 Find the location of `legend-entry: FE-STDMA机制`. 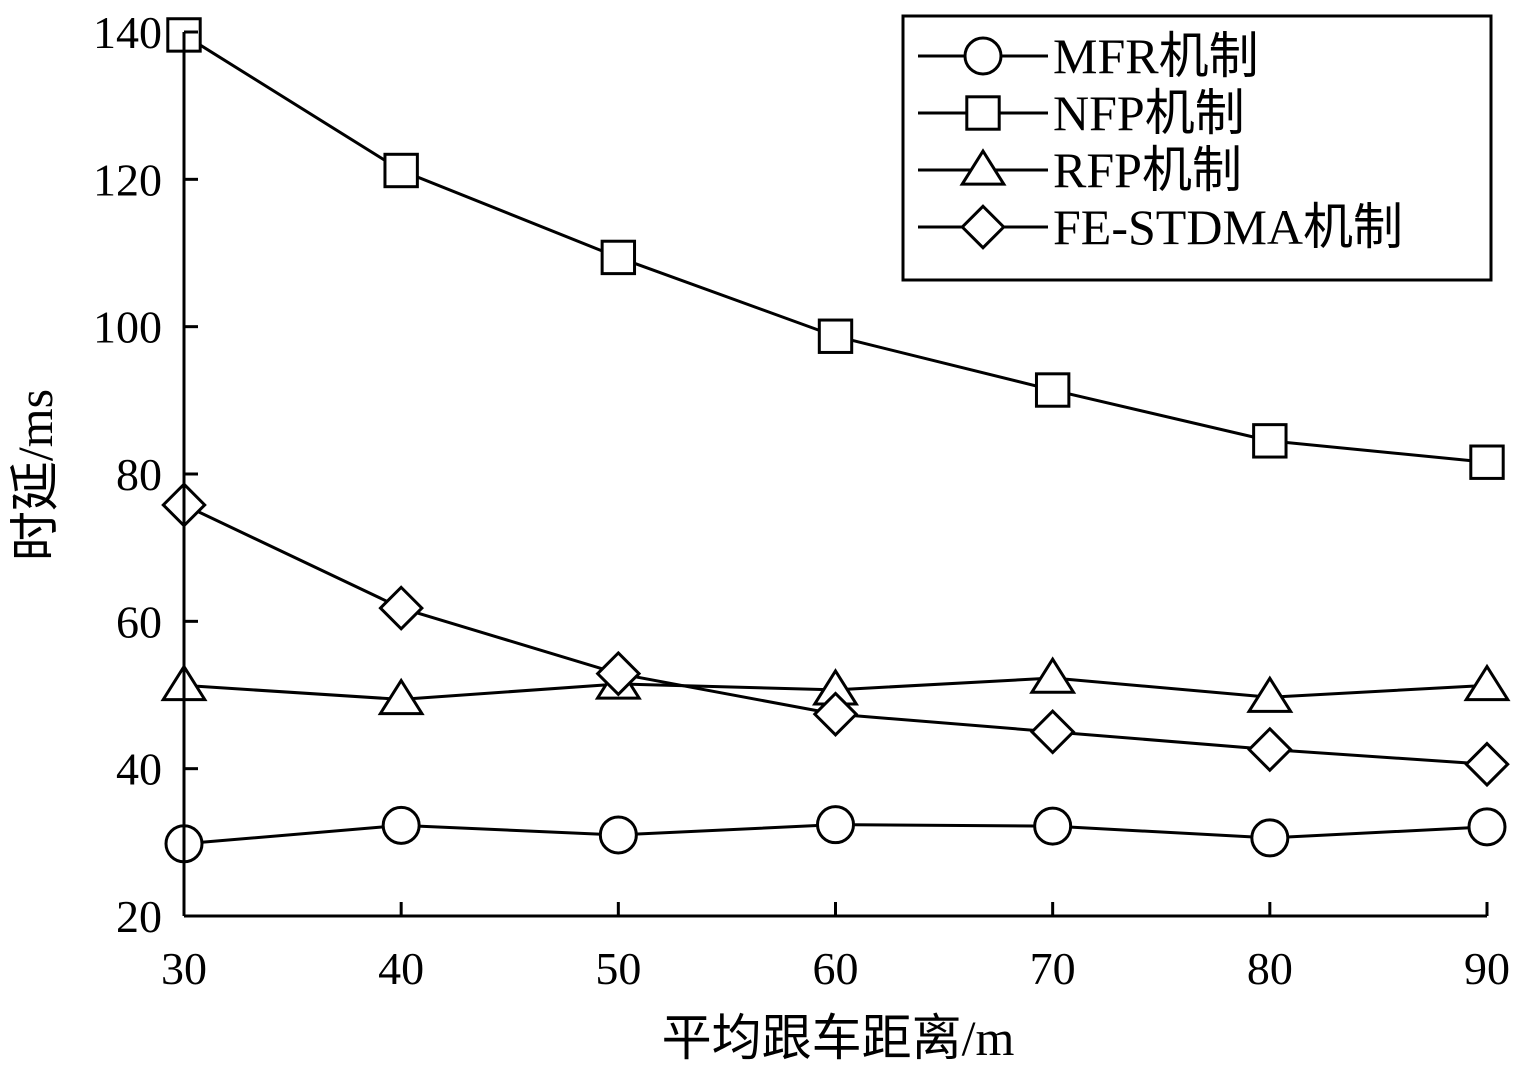

legend-entry: FE-STDMA机制 is located at coordinates (1160, 227).